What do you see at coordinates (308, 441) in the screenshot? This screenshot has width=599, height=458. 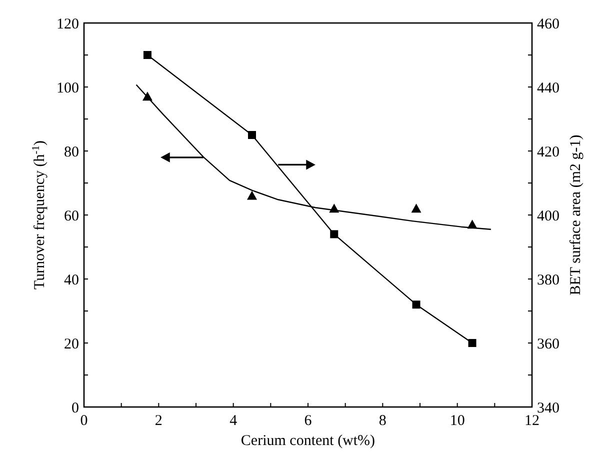 I see `x-axis-title: Cerium content (wt%)` at bounding box center [308, 441].